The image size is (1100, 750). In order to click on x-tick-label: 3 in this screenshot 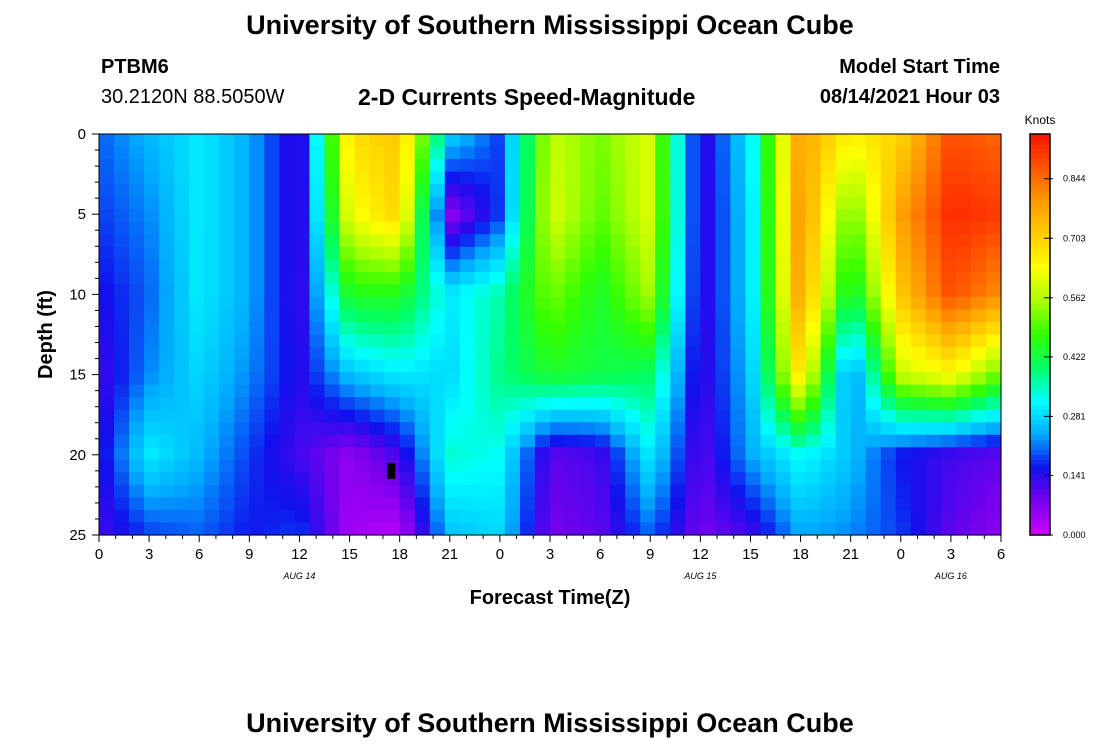, I will do `click(951, 554)`.